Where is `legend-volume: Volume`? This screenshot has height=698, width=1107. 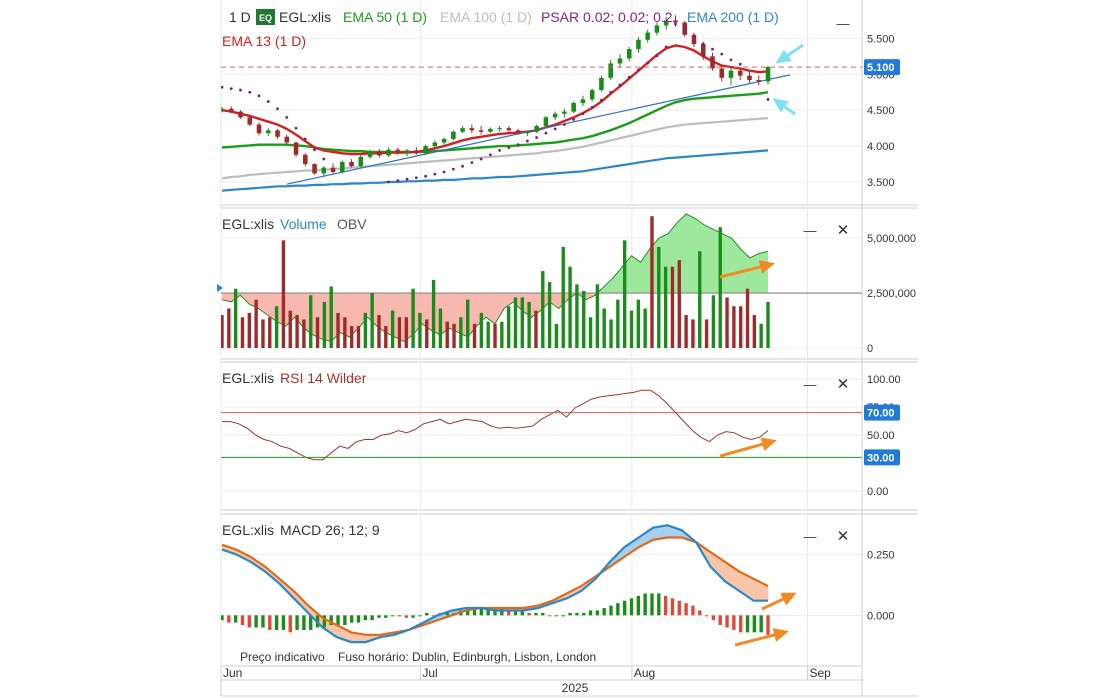 legend-volume: Volume is located at coordinates (303, 224).